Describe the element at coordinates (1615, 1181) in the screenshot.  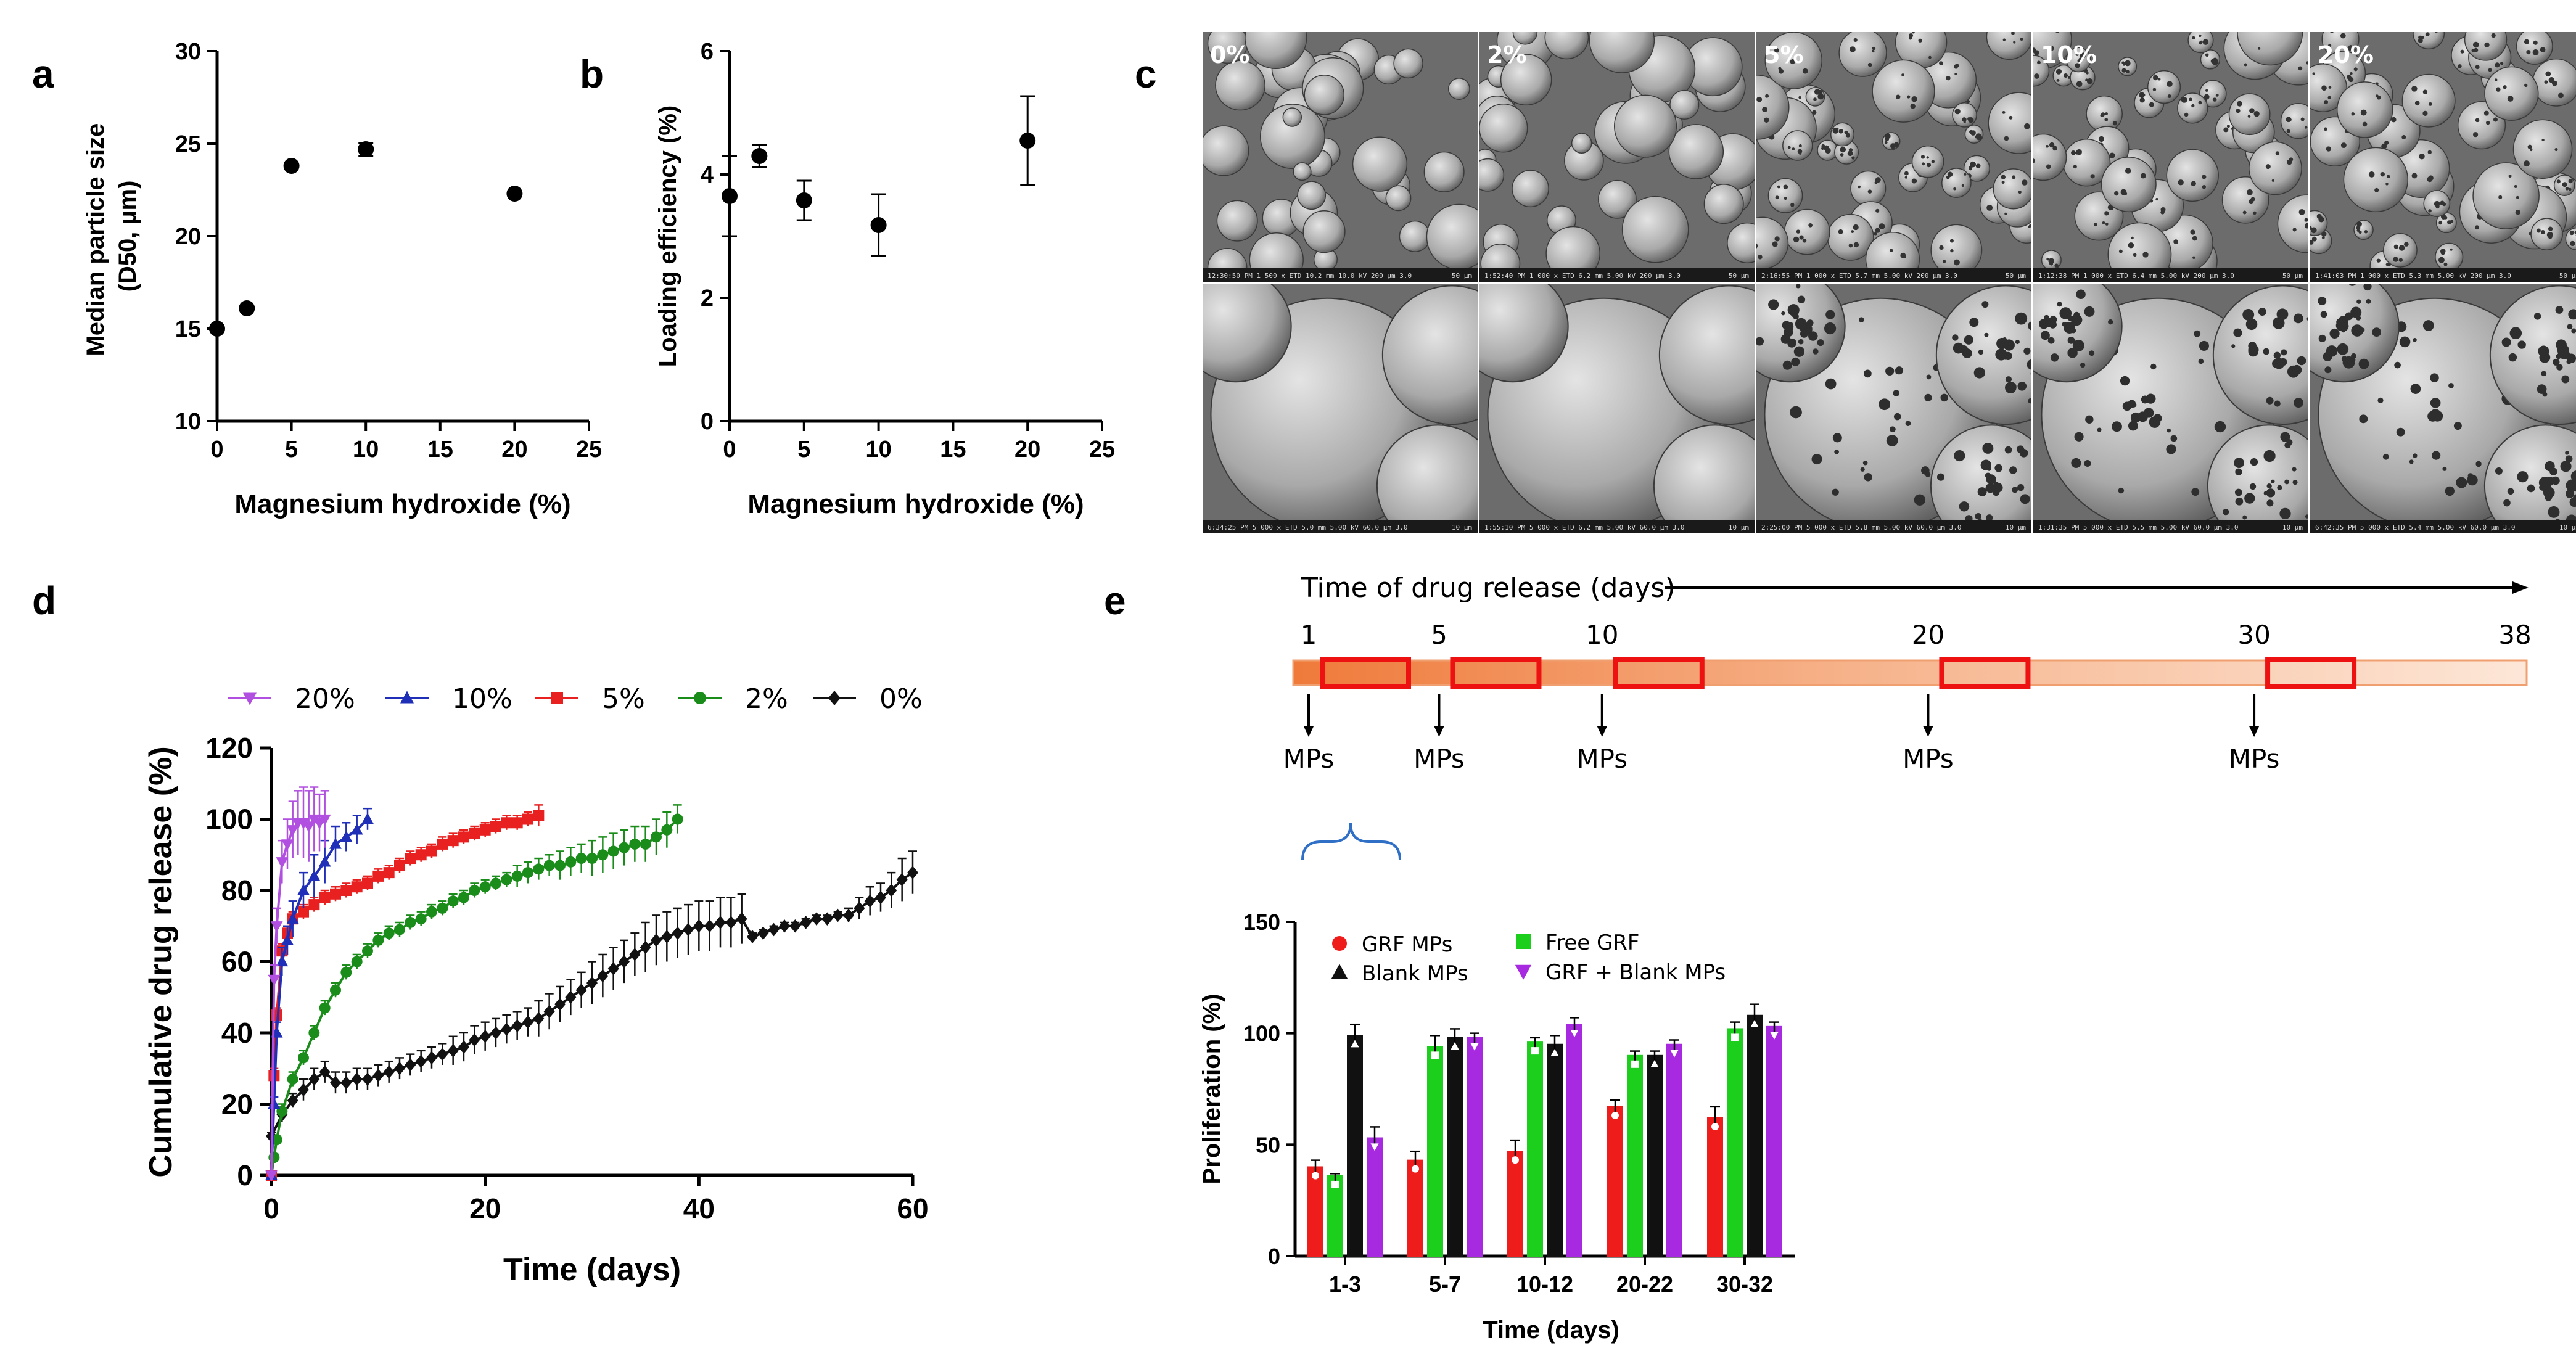
I see `chart-e-bar` at that location.